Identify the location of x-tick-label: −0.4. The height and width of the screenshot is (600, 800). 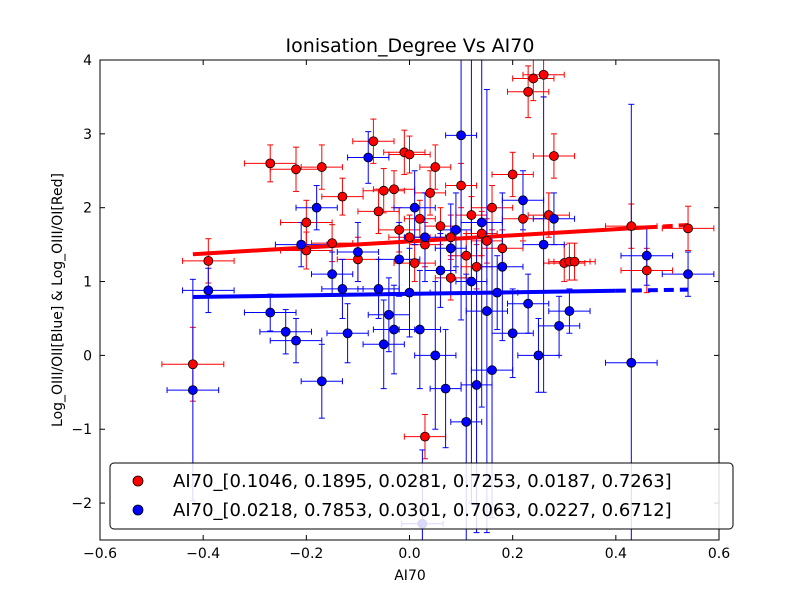
(203, 554).